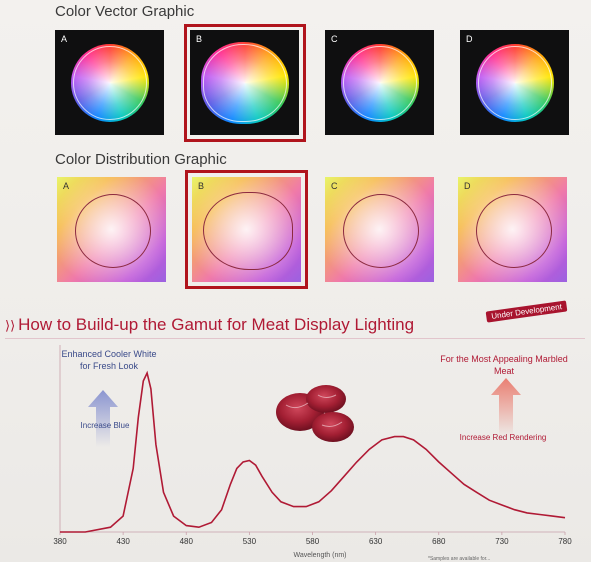  What do you see at coordinates (10, 325) in the screenshot?
I see `double-chevron-icon: ⟩⟩` at bounding box center [10, 325].